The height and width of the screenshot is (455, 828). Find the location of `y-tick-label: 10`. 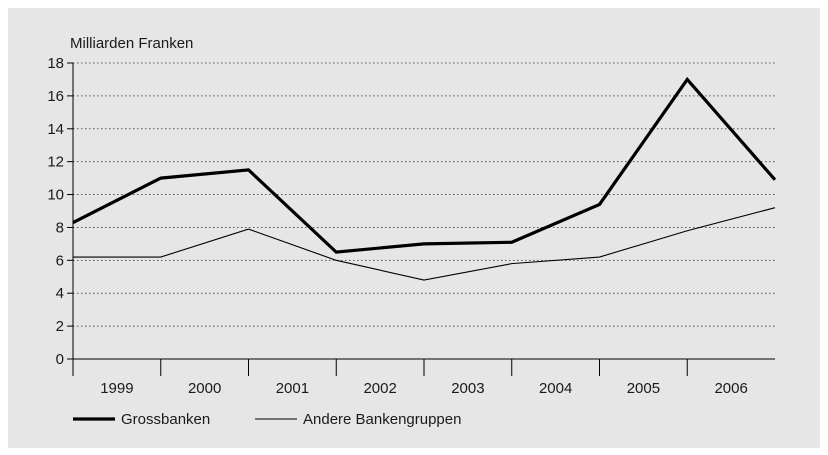

y-tick-label: 10 is located at coordinates (55, 195).